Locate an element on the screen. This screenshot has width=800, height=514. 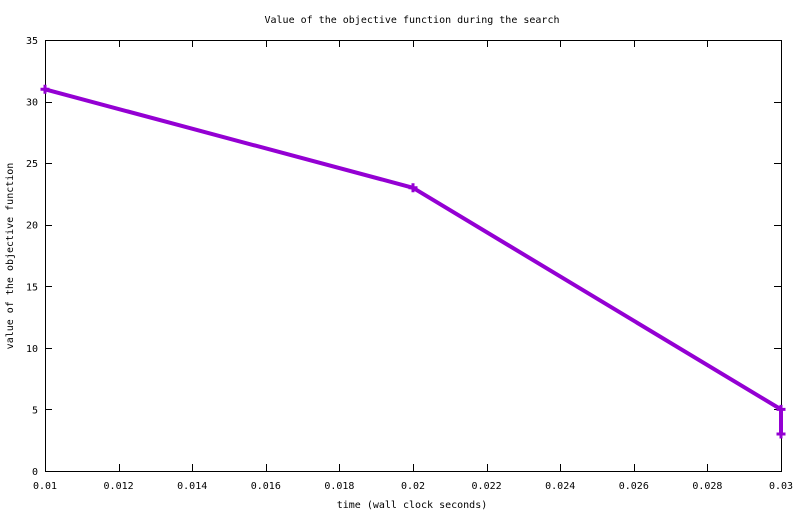
x-tick-label: 0.026 is located at coordinates (634, 486).